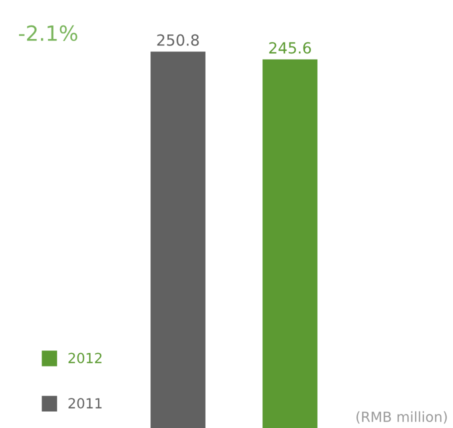 This screenshot has width=453, height=428. What do you see at coordinates (85, 358) in the screenshot?
I see `legend-label: 2012` at bounding box center [85, 358].